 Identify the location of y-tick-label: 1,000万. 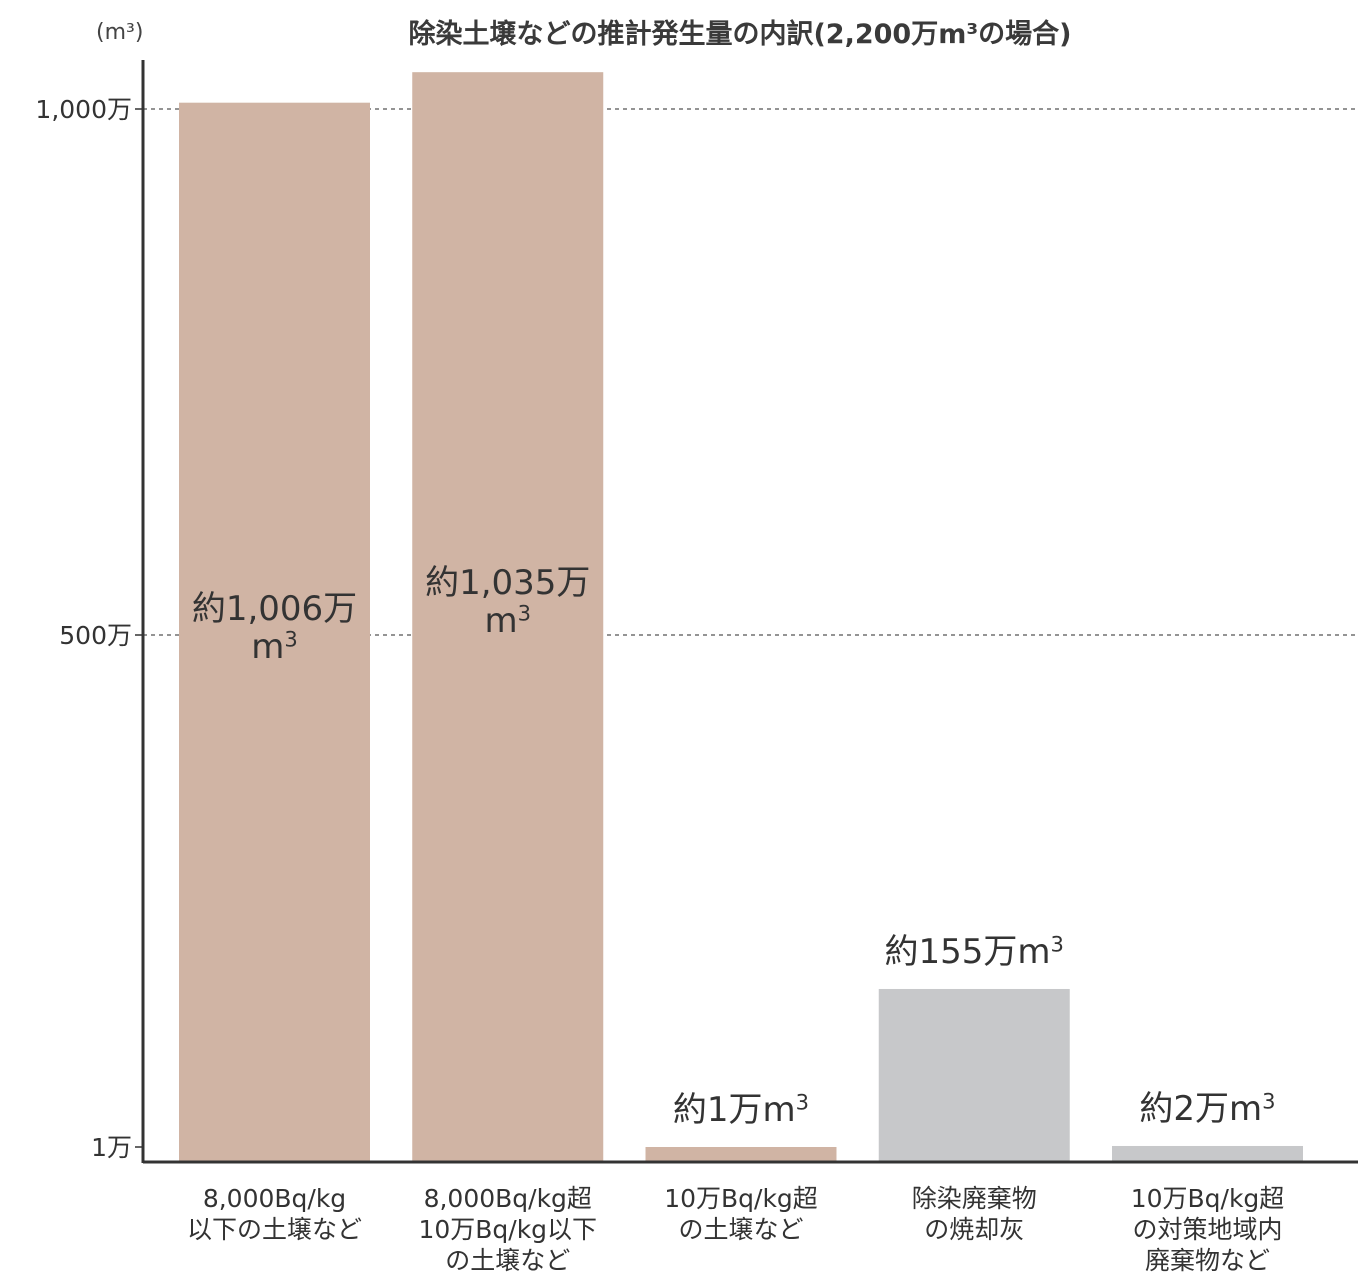
(83, 109).